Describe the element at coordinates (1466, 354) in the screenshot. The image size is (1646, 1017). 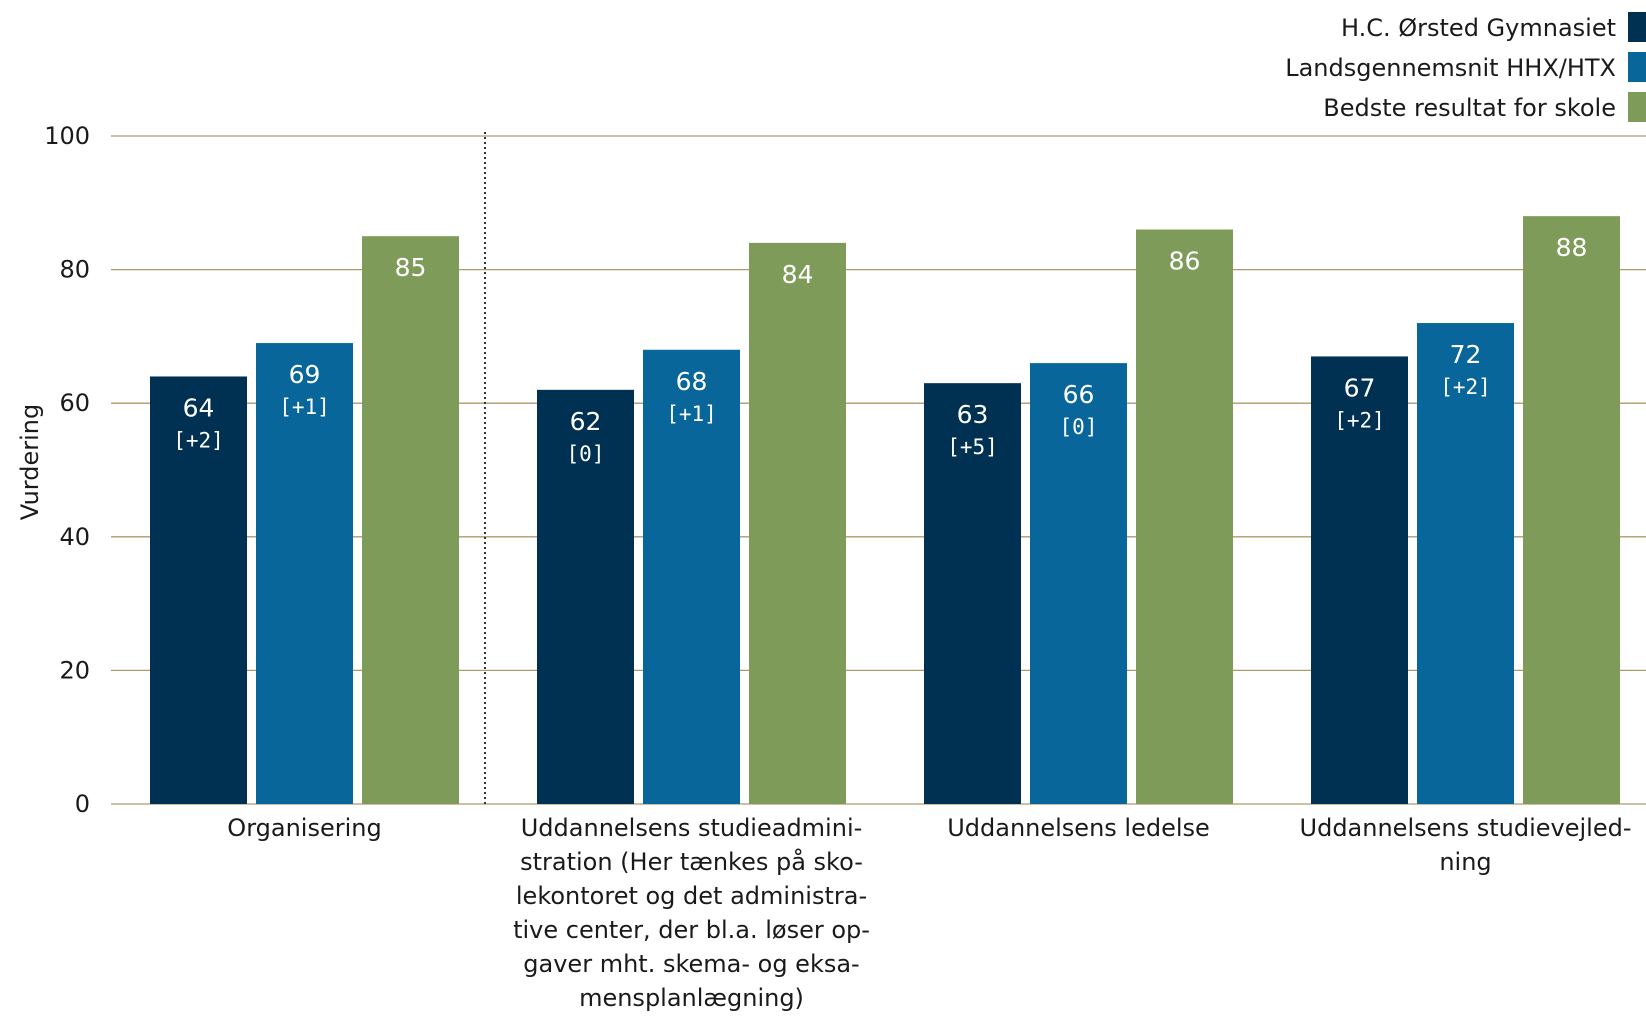
I see `bar-value-label: 72` at that location.